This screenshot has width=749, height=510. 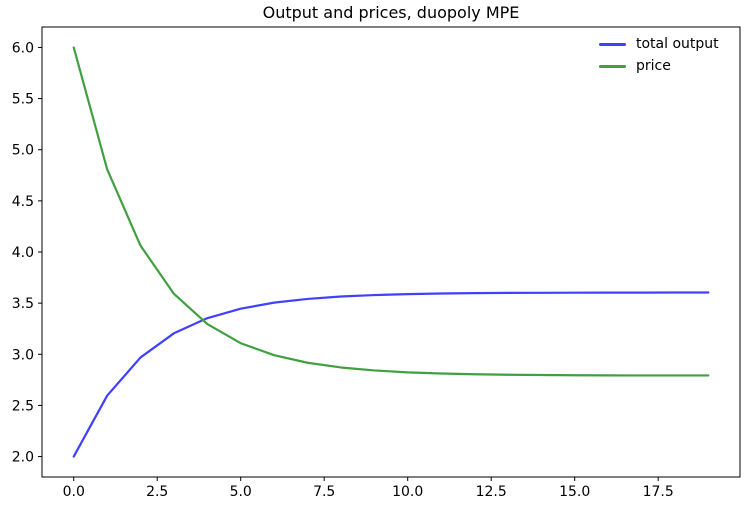 I want to click on y-tick-label: 6.0, so click(x=23, y=48).